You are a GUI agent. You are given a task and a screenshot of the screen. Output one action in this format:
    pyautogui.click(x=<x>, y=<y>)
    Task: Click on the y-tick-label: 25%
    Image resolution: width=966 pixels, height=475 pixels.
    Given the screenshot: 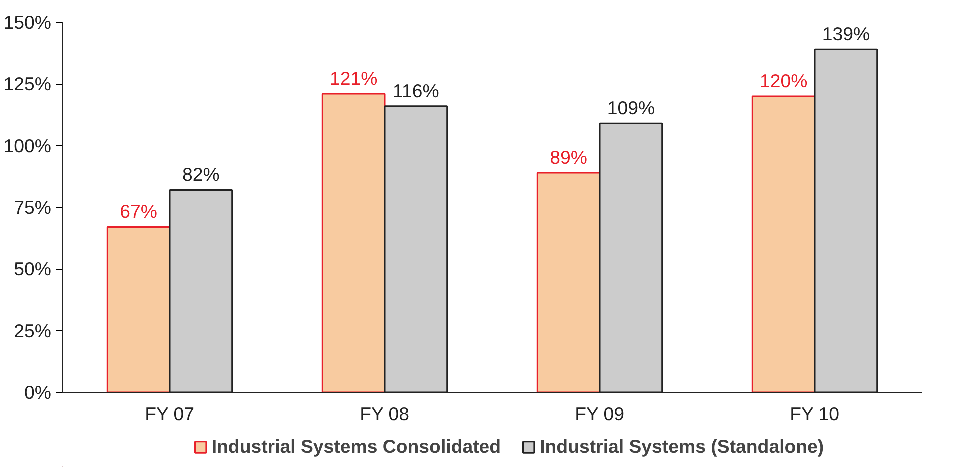 What is the action you would take?
    pyautogui.click(x=33, y=331)
    